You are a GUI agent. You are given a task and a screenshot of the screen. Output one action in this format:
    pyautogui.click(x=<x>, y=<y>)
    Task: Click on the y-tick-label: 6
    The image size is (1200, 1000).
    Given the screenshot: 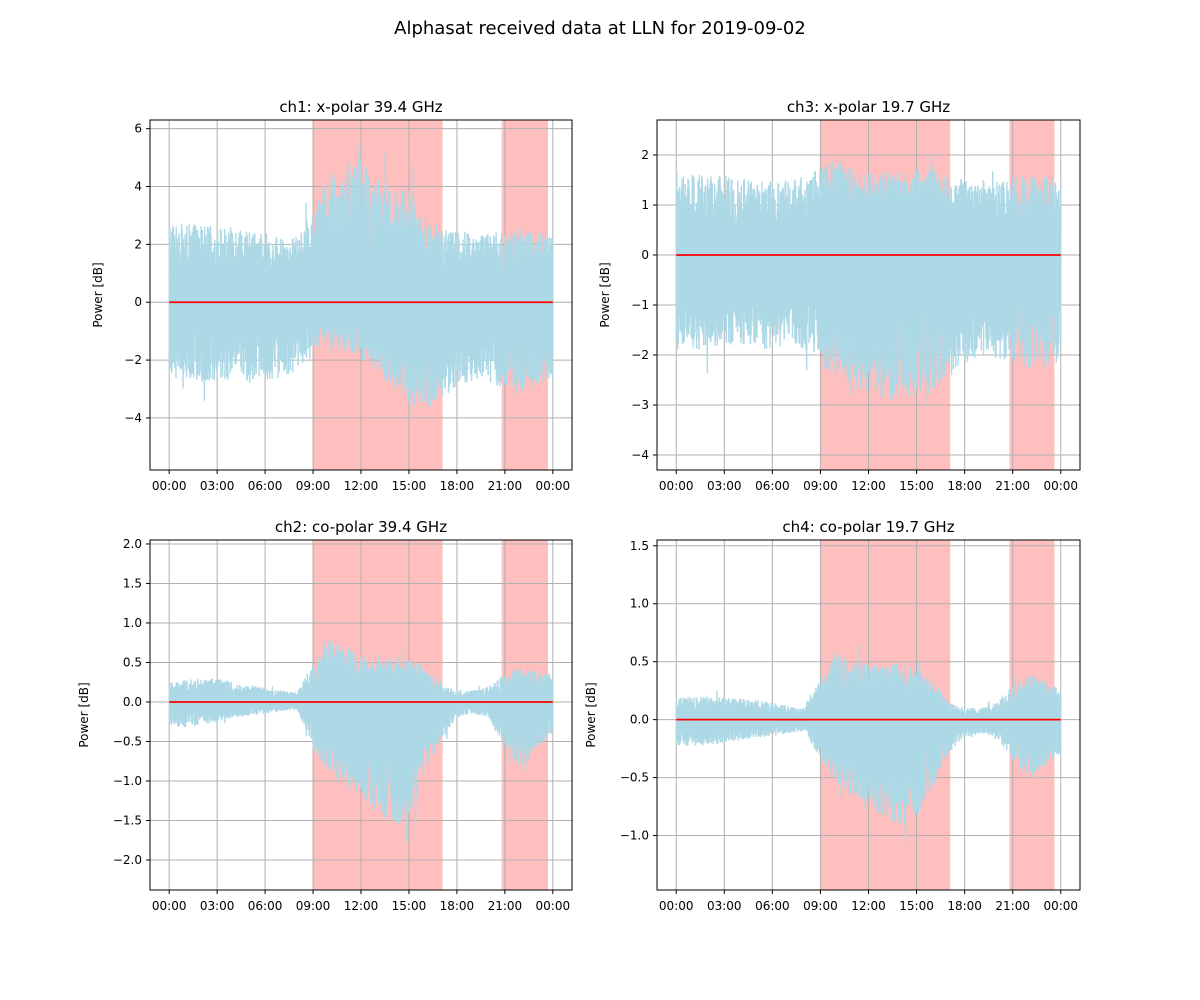 What is the action you would take?
    pyautogui.click(x=138, y=129)
    